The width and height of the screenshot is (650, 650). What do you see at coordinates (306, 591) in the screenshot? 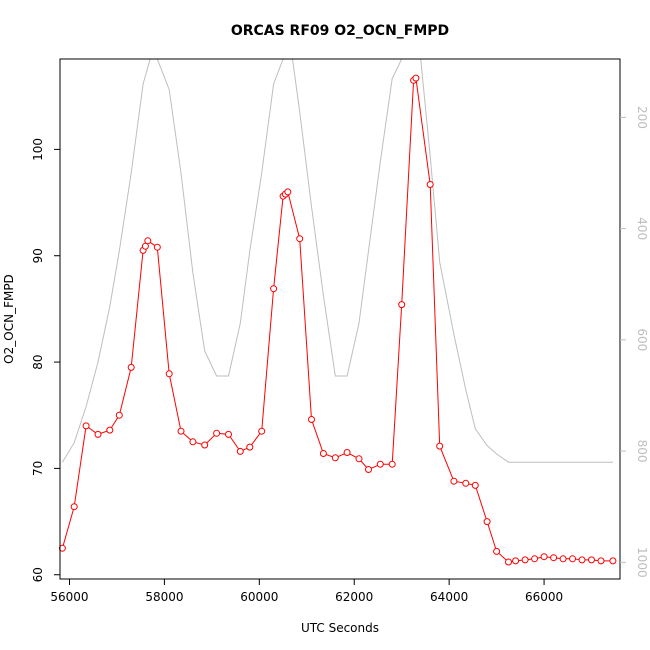
I see `x-axis: 56000 58000 60000 62000 64000 66000` at bounding box center [306, 591].